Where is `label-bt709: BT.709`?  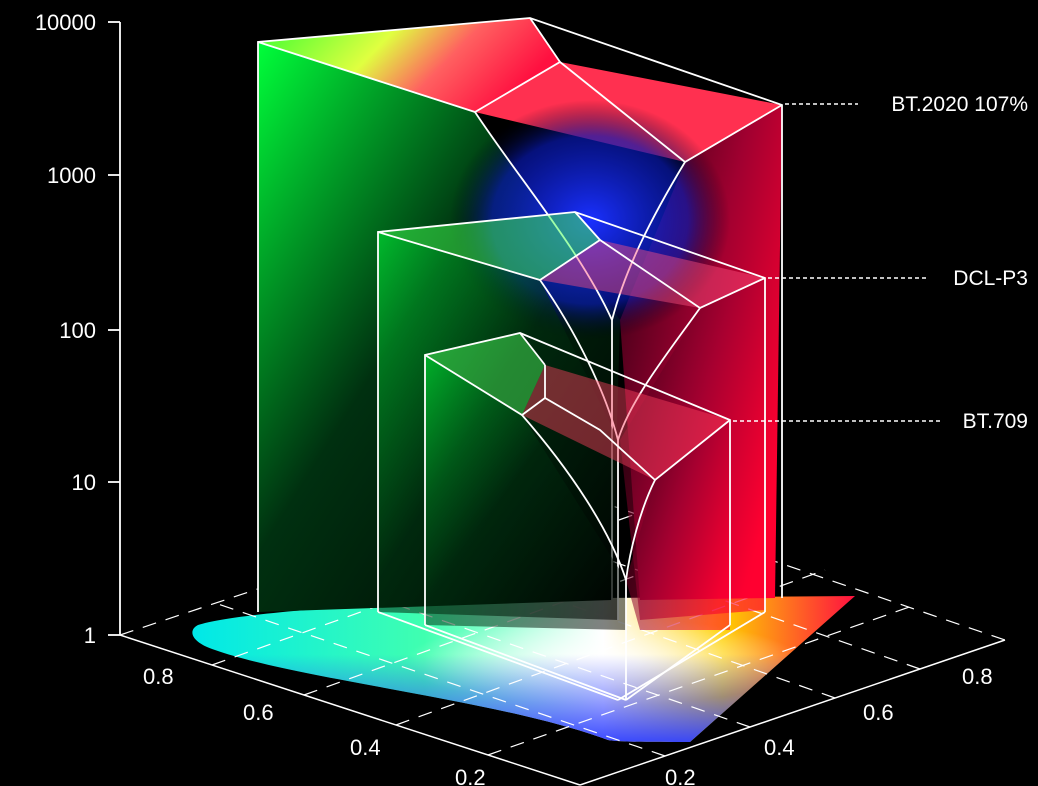
label-bt709: BT.709 is located at coordinates (995, 421).